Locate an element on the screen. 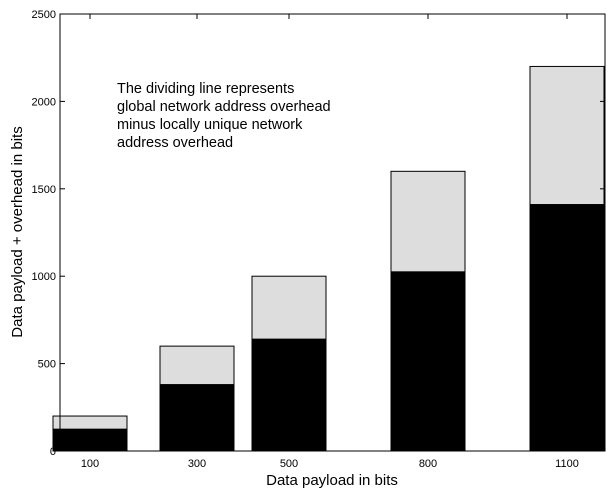 Image resolution: width=611 pixels, height=490 pixels. annotation-line-4: address overhead is located at coordinates (175, 143).